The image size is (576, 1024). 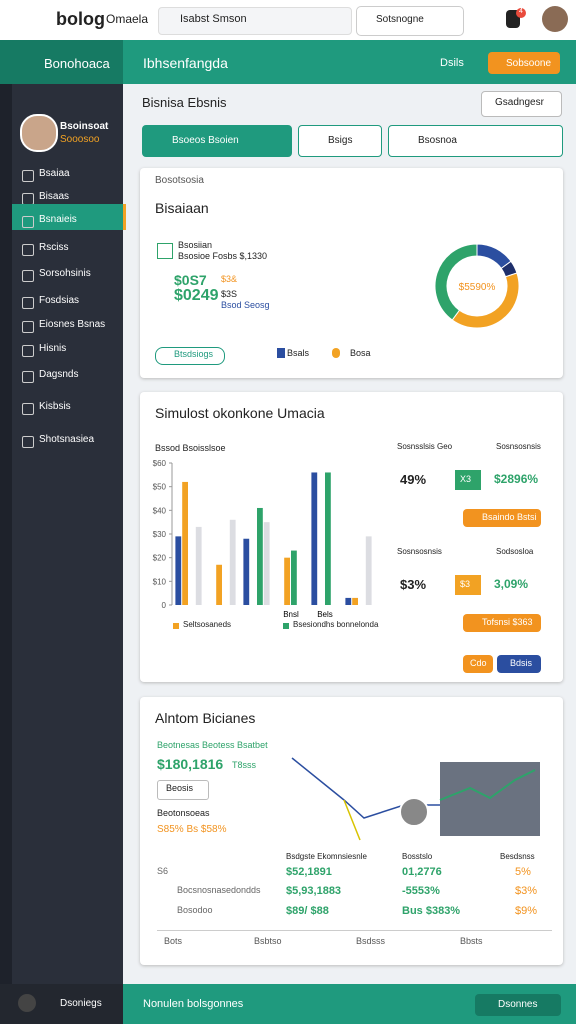 What do you see at coordinates (179, 180) in the screenshot?
I see `card-label: Bosotsosia` at bounding box center [179, 180].